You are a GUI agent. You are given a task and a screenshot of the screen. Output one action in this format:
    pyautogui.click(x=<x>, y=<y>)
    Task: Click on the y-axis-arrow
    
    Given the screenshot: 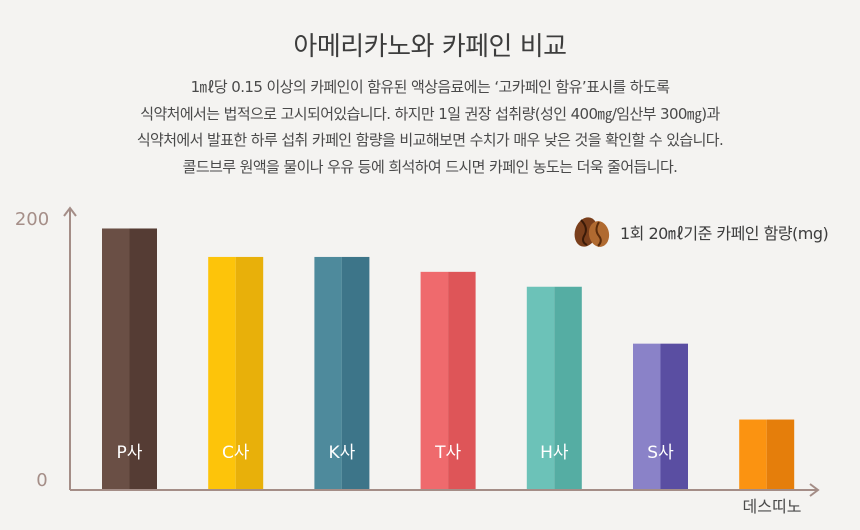 What is the action you would take?
    pyautogui.click(x=70, y=211)
    